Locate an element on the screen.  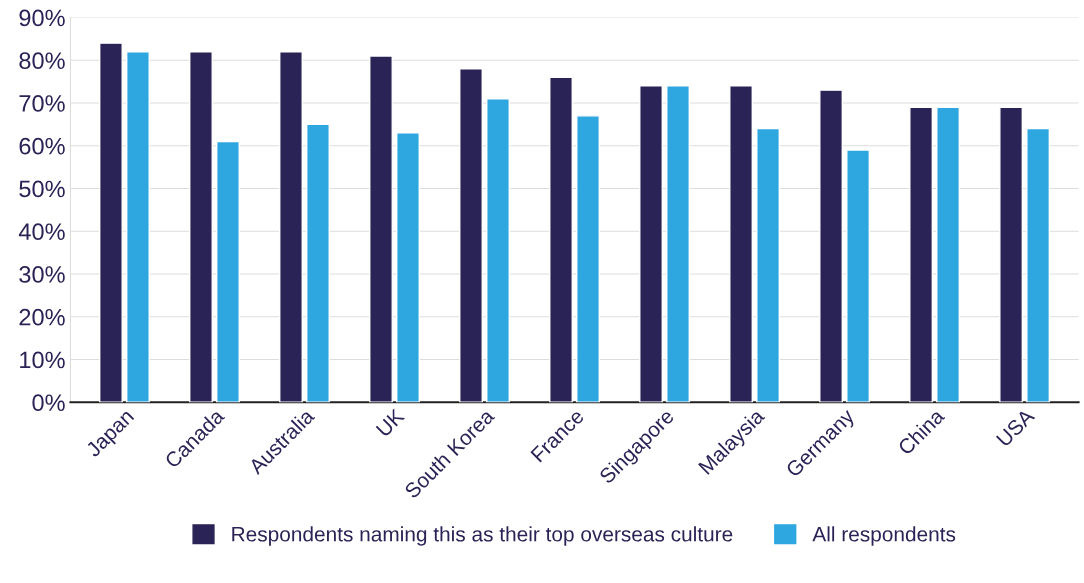
legend-label: All respondents is located at coordinates (884, 536).